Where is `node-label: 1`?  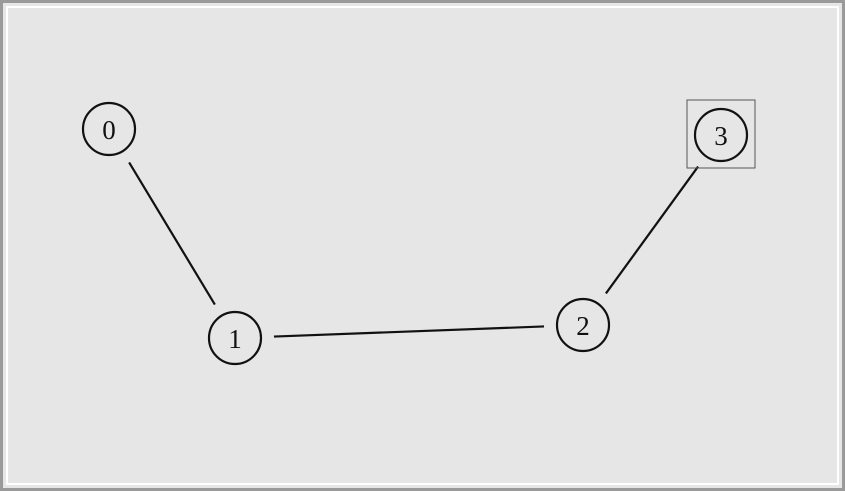
node-label: 1 is located at coordinates (235, 339).